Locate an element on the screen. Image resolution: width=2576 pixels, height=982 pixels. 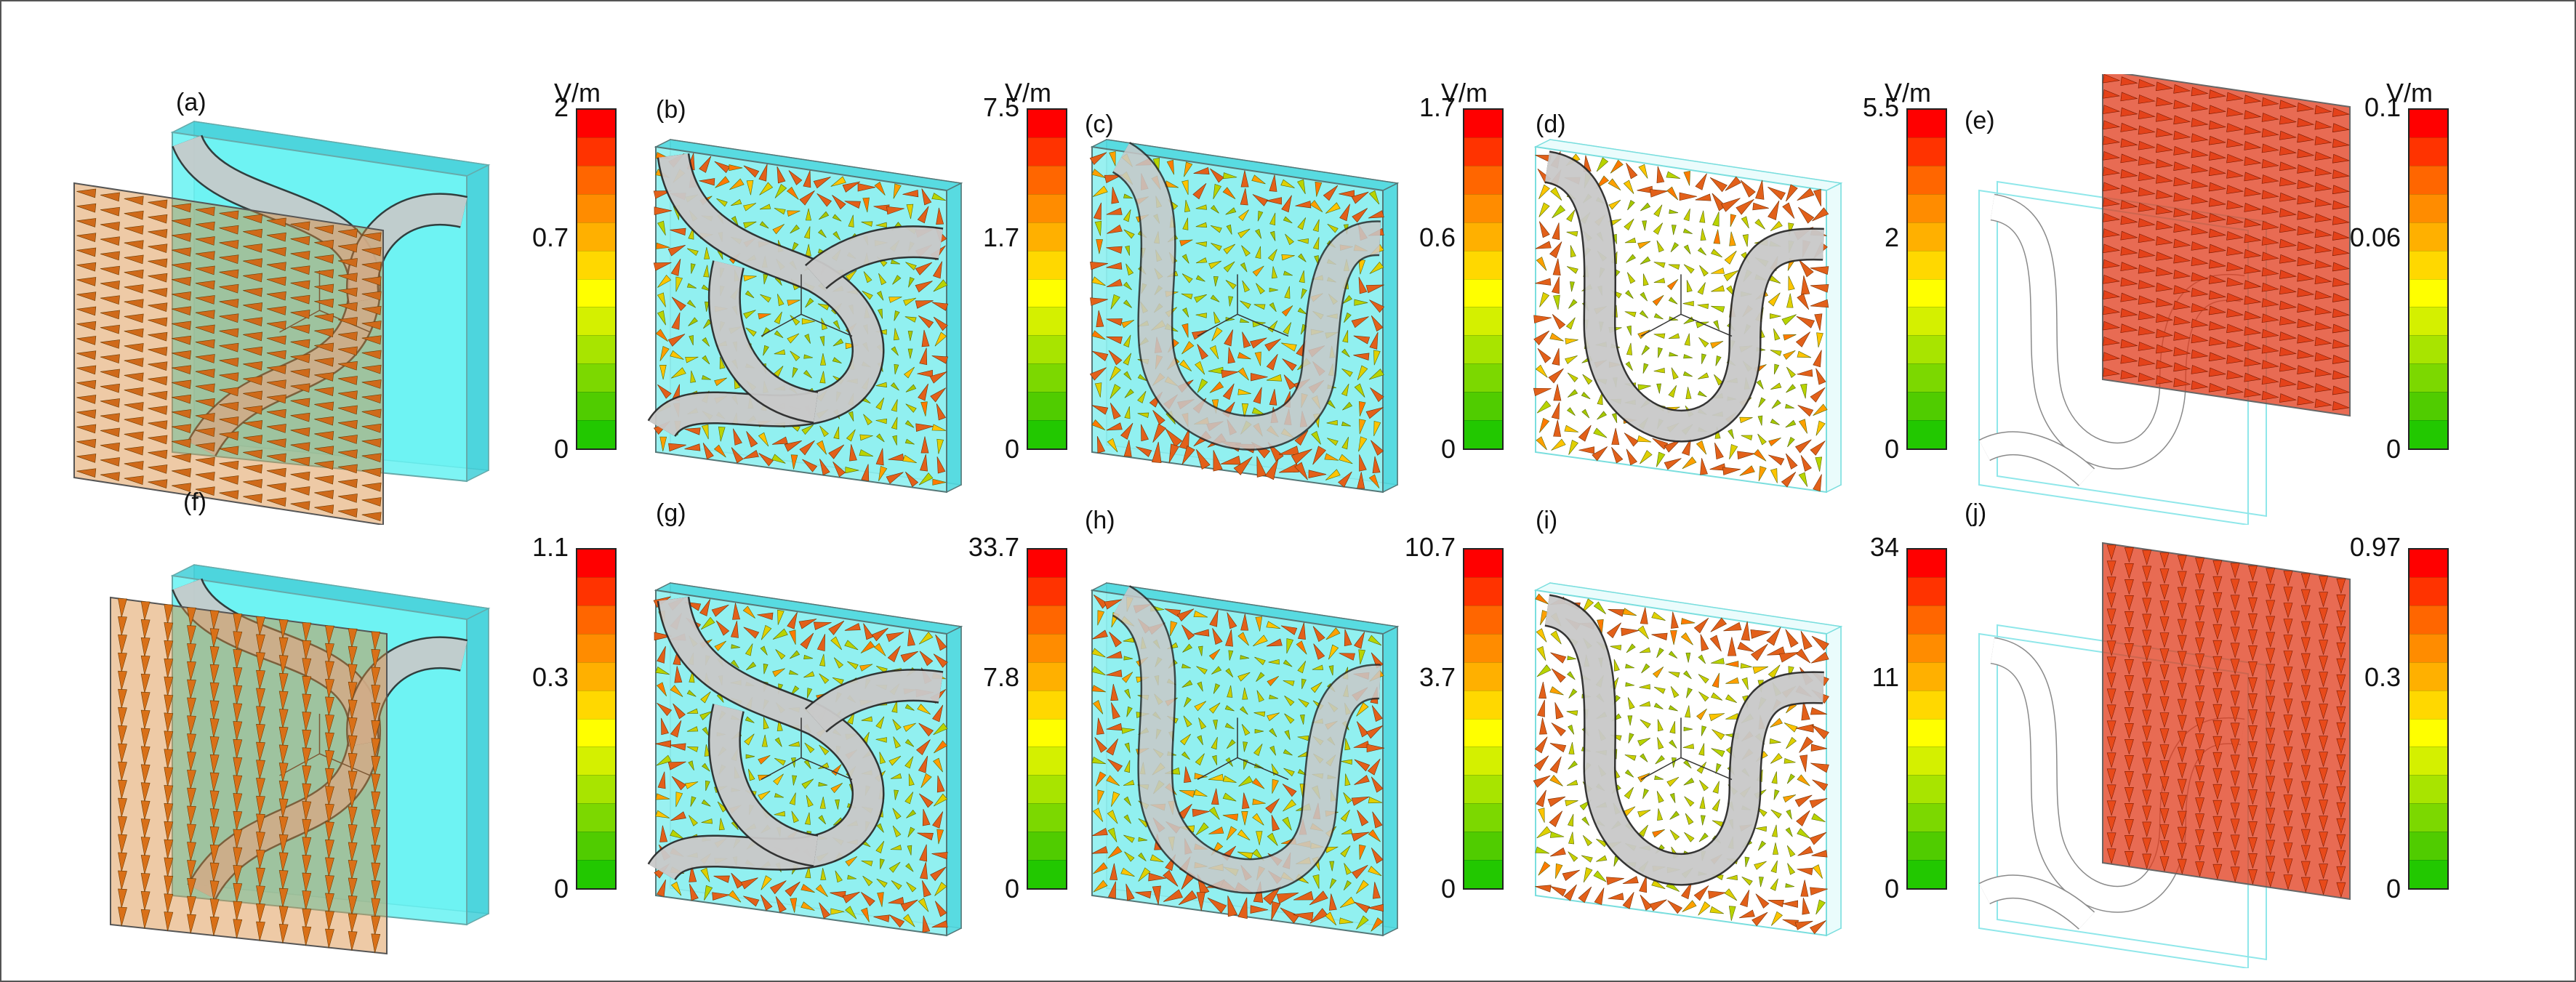
panel-label-h: (h) is located at coordinates (1100, 520).